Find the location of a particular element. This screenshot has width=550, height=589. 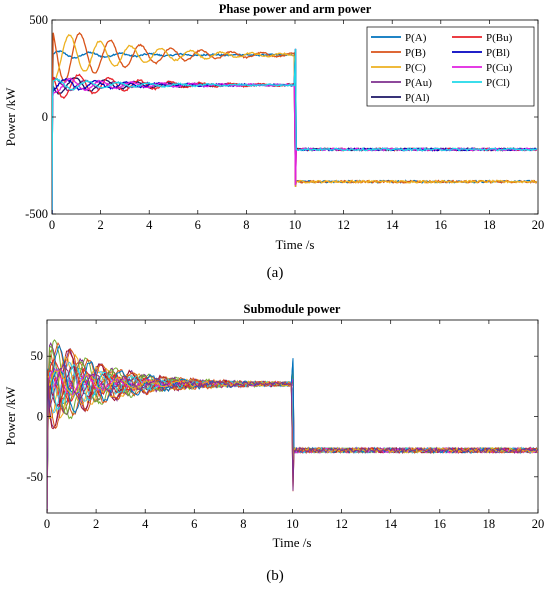

chart-b-x-tick-label: 4 is located at coordinates (145, 524).